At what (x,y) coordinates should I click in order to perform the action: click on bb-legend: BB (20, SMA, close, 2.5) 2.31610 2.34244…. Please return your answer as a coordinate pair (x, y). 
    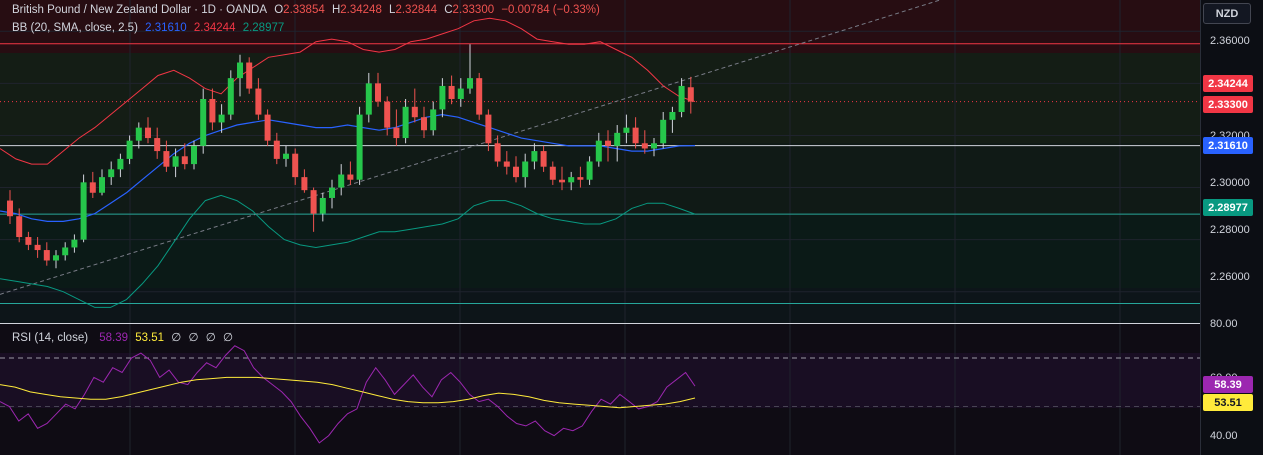
    Looking at the image, I should click on (150, 28).